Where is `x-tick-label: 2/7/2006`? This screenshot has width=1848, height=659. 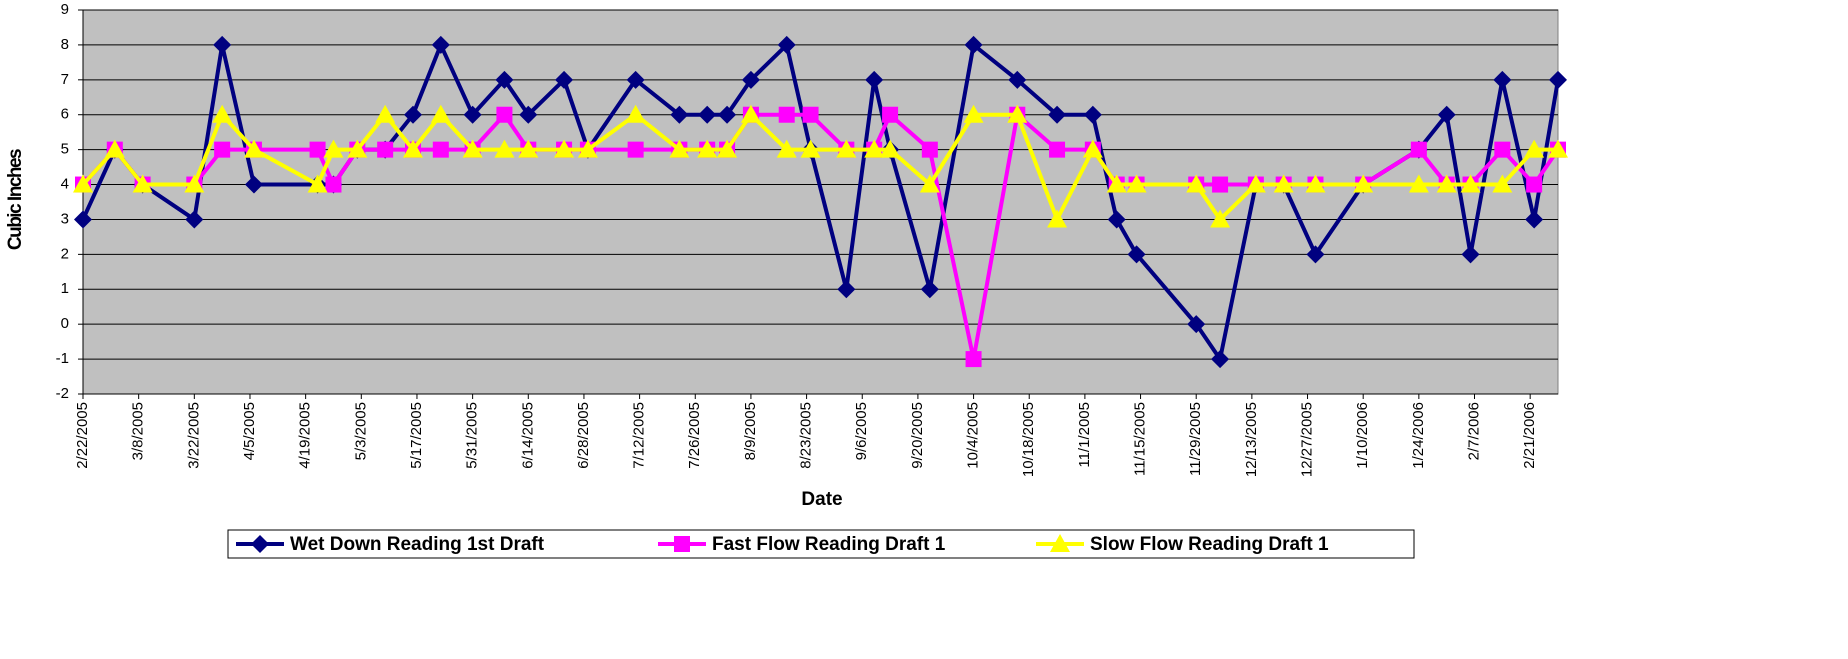
x-tick-label: 2/7/2006 is located at coordinates (1473, 431).